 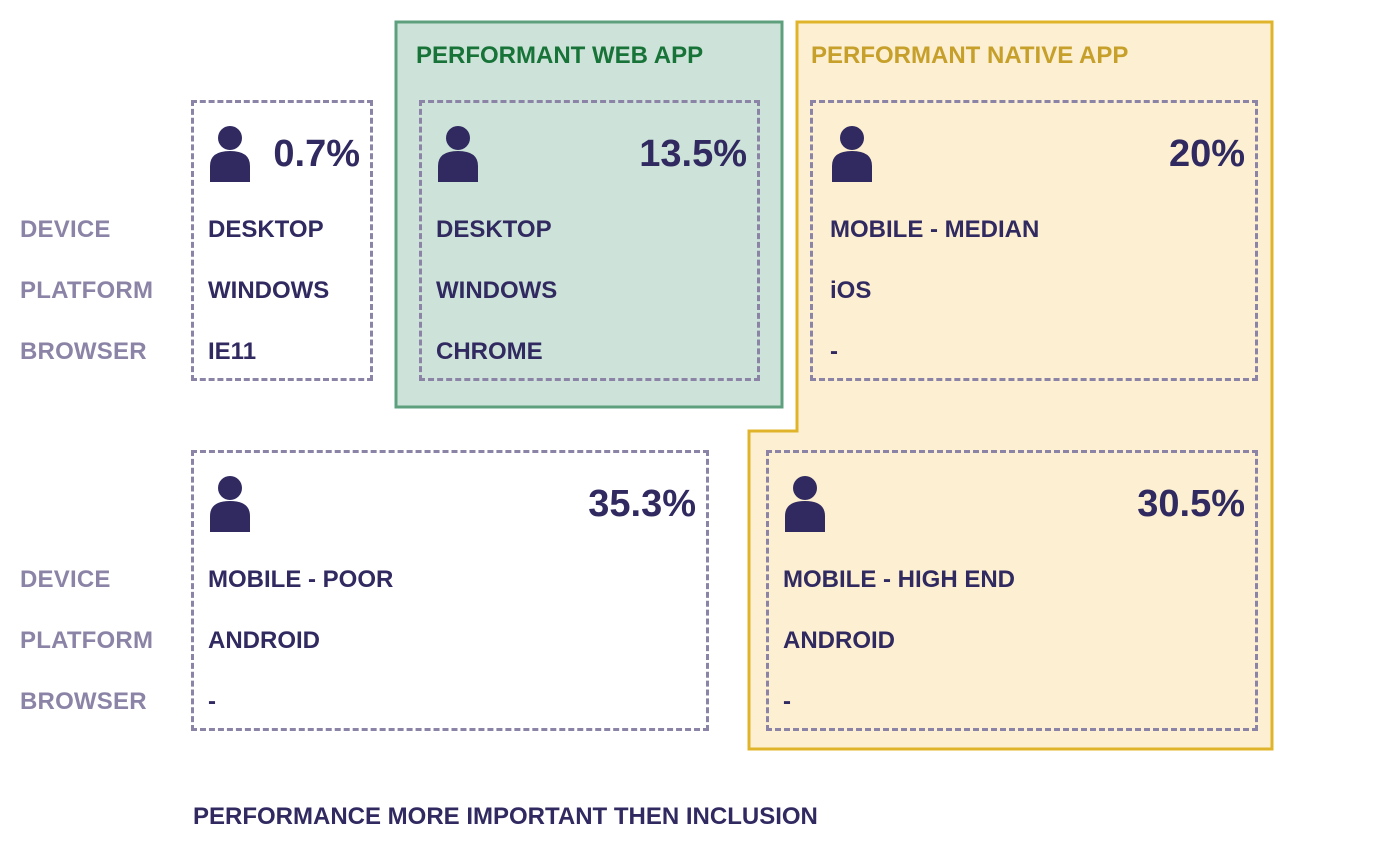 I want to click on web-app-group-title: PERFORMANT WEB APP, so click(x=560, y=55).